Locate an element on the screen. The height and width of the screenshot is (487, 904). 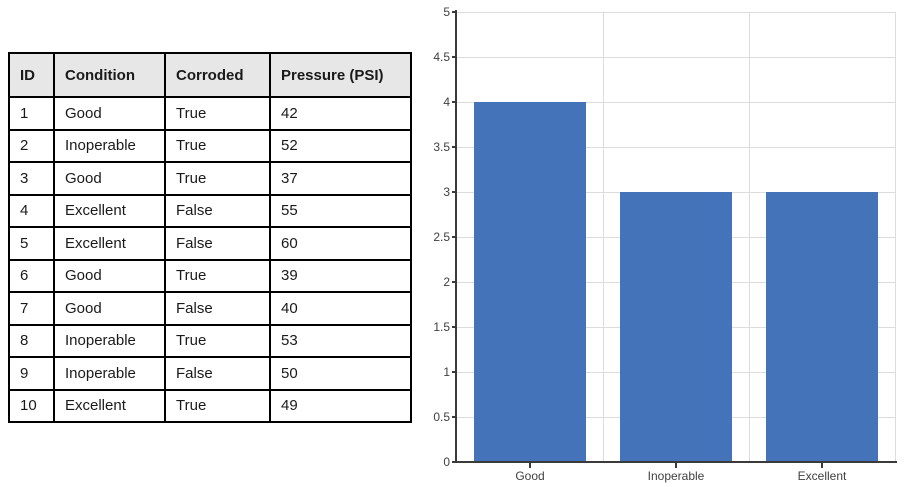
table-row: 1 Good True 42 is located at coordinates (210, 113).